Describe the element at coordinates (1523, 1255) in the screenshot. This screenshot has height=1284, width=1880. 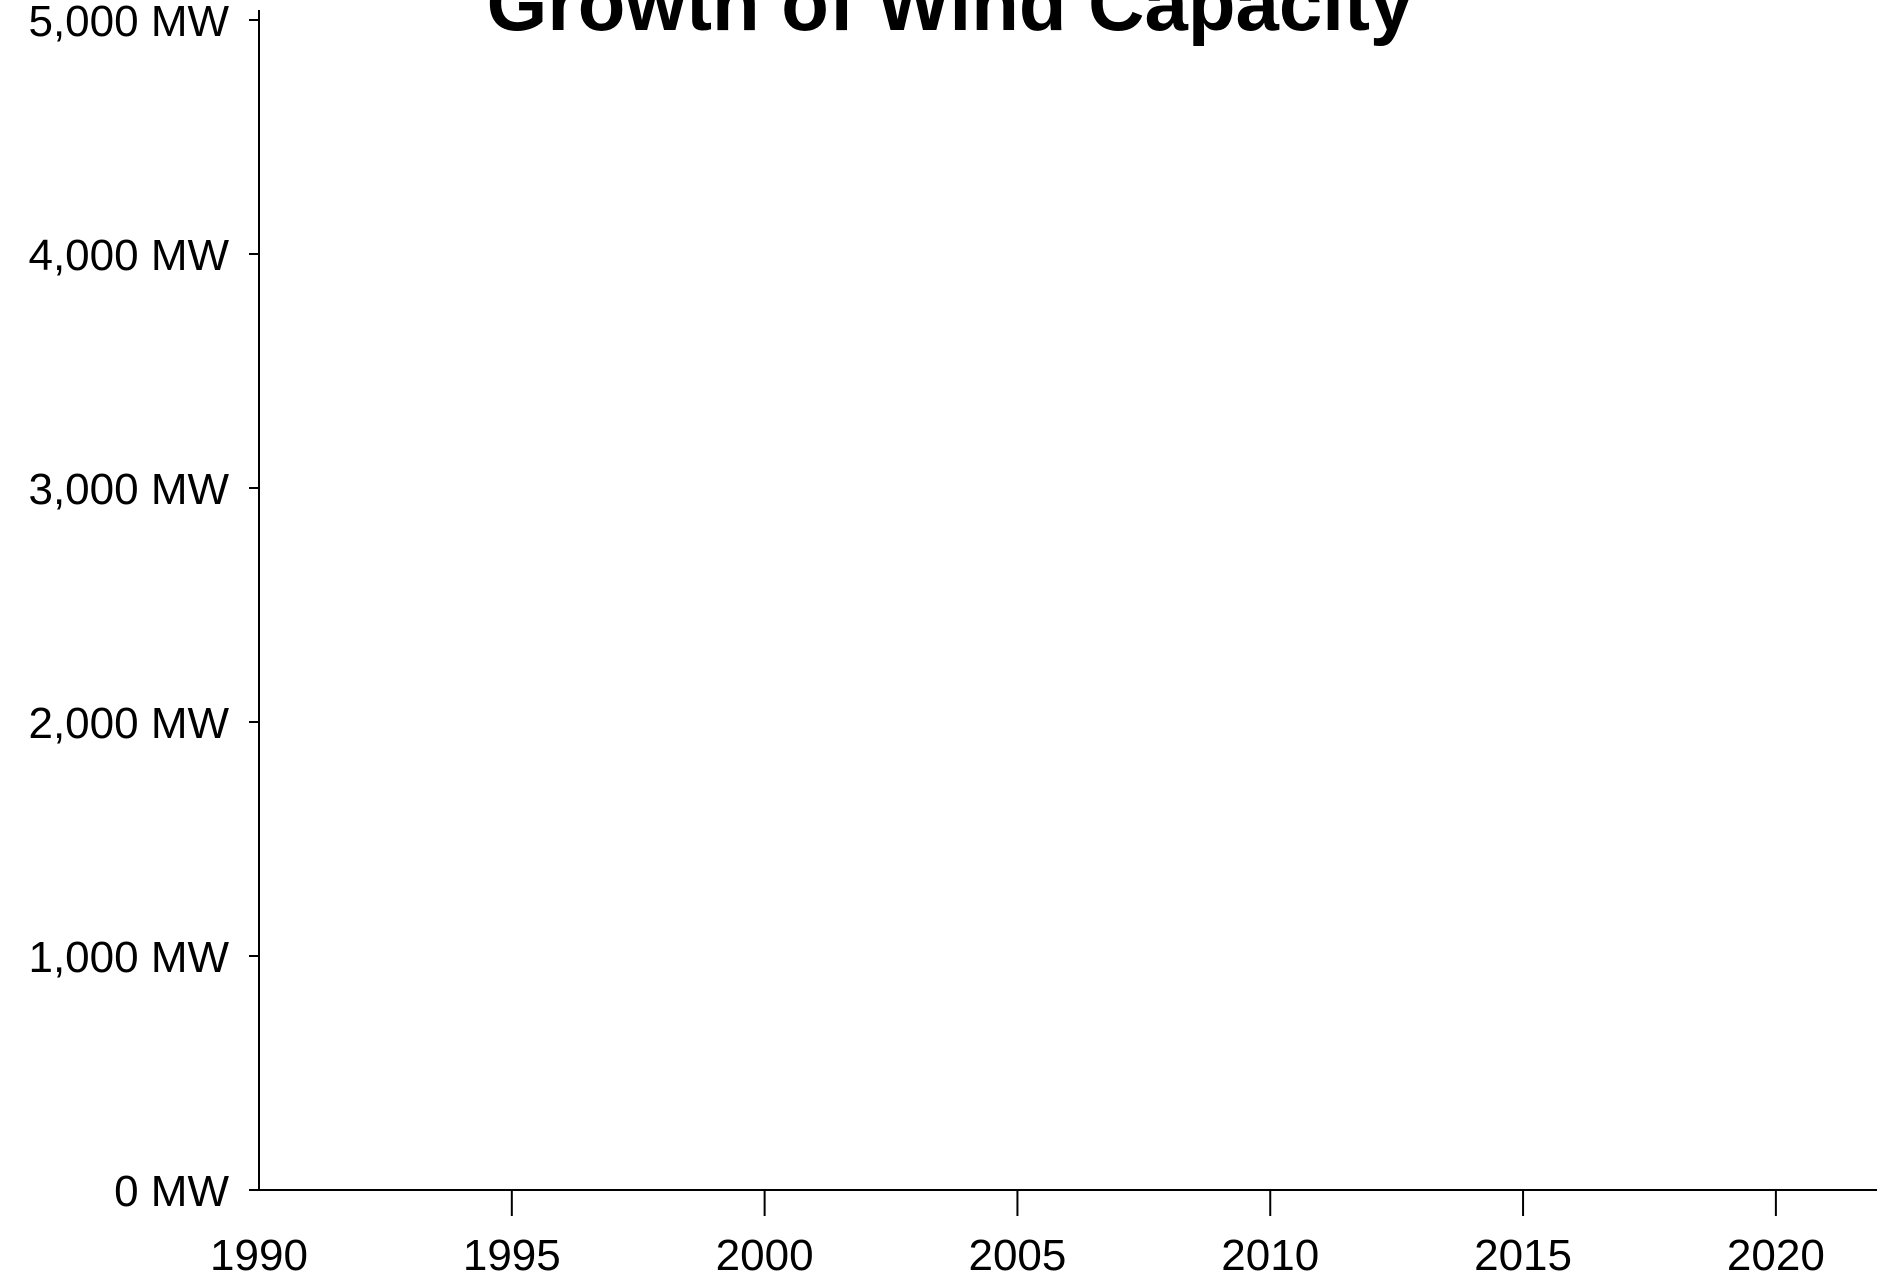
I see `x-tick-label: 2015` at that location.